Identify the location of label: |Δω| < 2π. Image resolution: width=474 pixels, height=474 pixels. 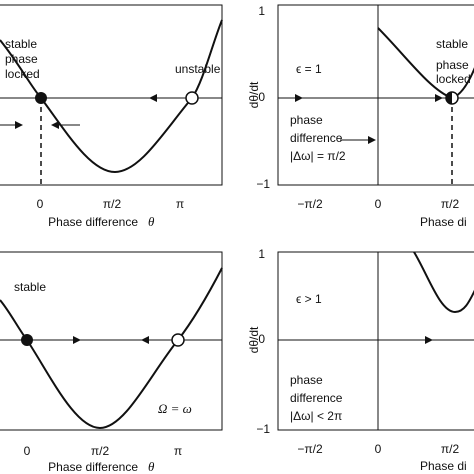
(316, 416).